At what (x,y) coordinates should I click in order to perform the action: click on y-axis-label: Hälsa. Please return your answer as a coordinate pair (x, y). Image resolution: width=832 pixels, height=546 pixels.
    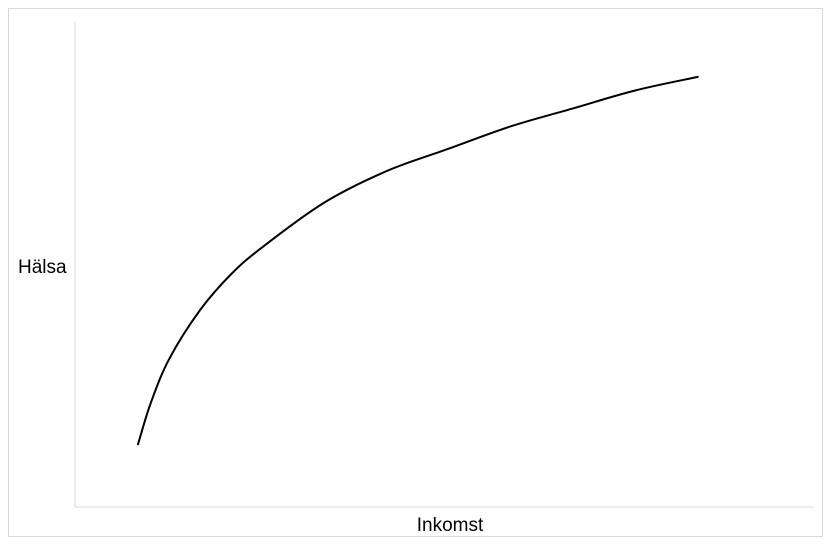
    Looking at the image, I should click on (42, 267).